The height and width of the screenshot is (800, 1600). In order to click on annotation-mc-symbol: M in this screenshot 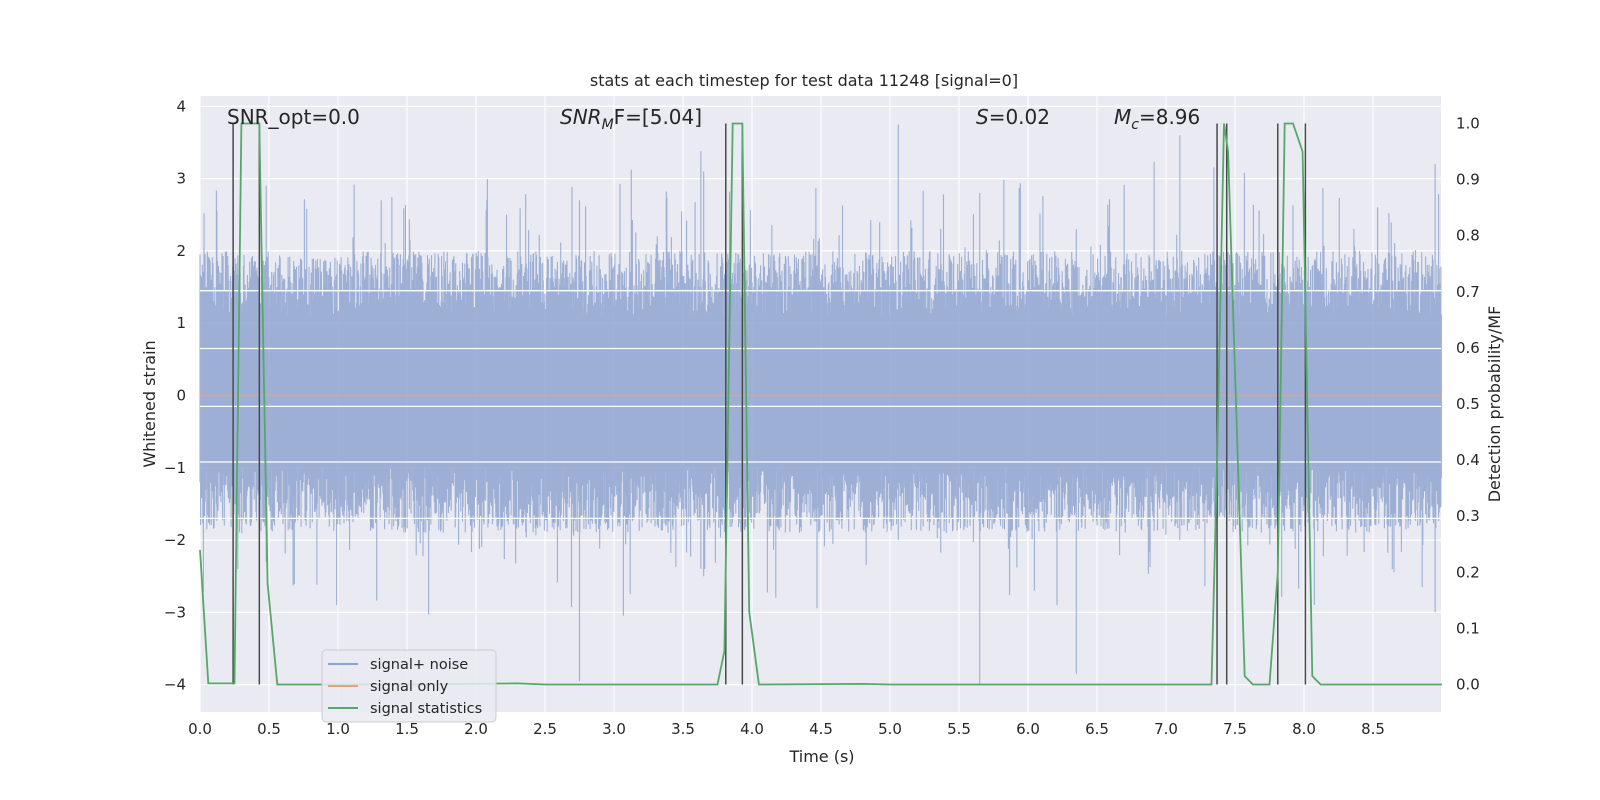, I will do `click(1122, 117)`.